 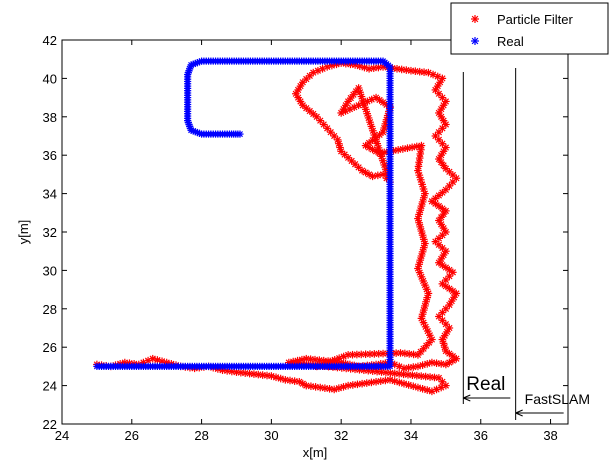 I want to click on y-tick-label: 42, so click(x=50, y=40).